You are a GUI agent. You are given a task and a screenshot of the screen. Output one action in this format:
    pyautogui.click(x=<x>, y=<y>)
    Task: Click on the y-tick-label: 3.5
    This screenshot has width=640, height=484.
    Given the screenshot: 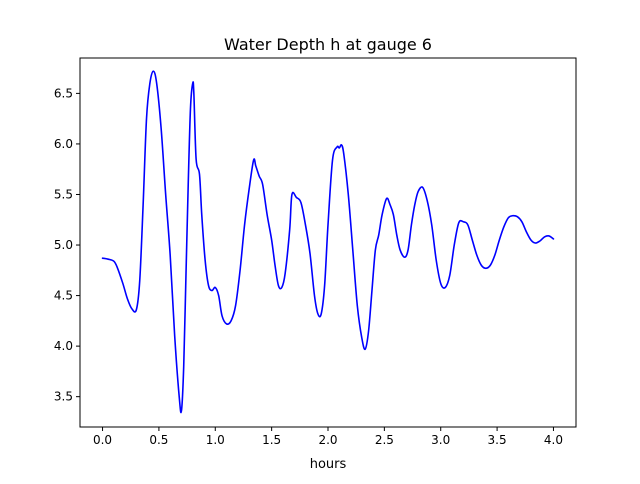 What is the action you would take?
    pyautogui.click(x=63, y=397)
    